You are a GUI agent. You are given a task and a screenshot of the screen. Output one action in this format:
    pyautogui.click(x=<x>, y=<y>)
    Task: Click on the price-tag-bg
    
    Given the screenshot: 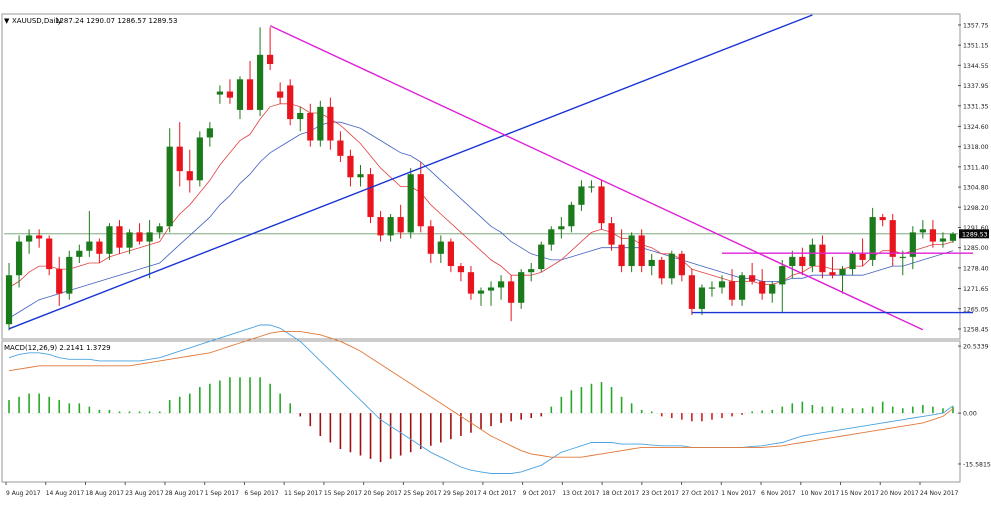 What is the action you would take?
    pyautogui.click(x=974, y=234)
    